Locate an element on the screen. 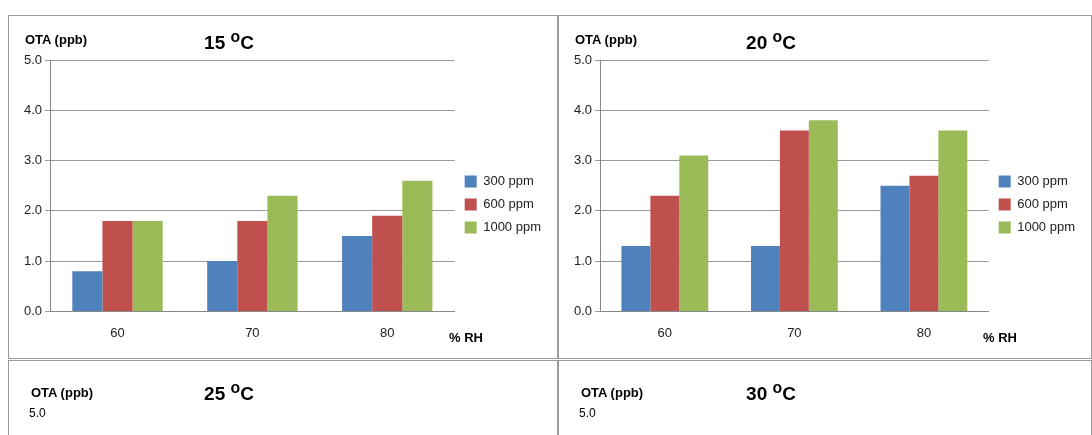 The image size is (1092, 435). text: 25 $^{o}$C is located at coordinates (229, 392).